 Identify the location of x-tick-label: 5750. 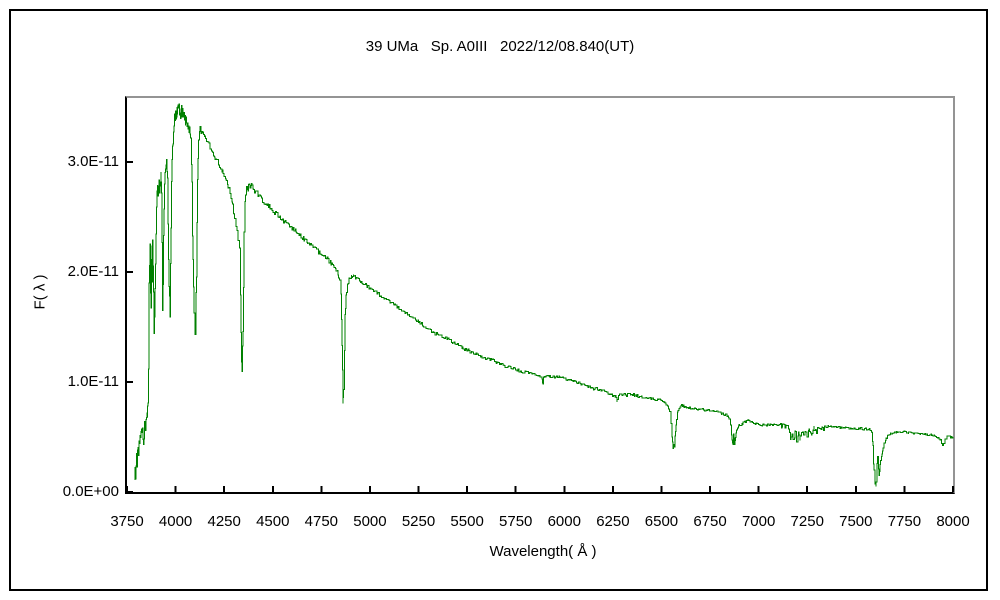
(516, 521).